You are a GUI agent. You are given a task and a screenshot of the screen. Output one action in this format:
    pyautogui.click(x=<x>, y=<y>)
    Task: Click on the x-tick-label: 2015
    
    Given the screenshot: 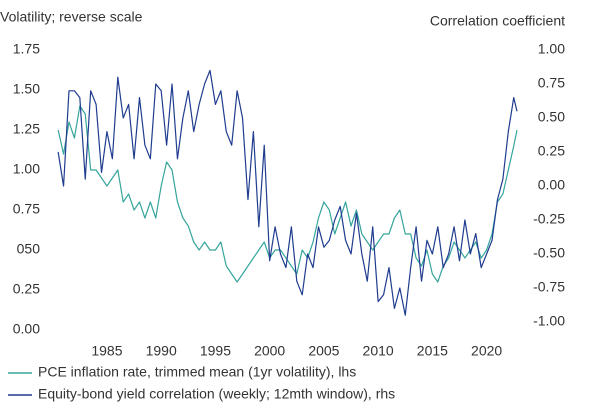 What is the action you would take?
    pyautogui.click(x=432, y=351)
    